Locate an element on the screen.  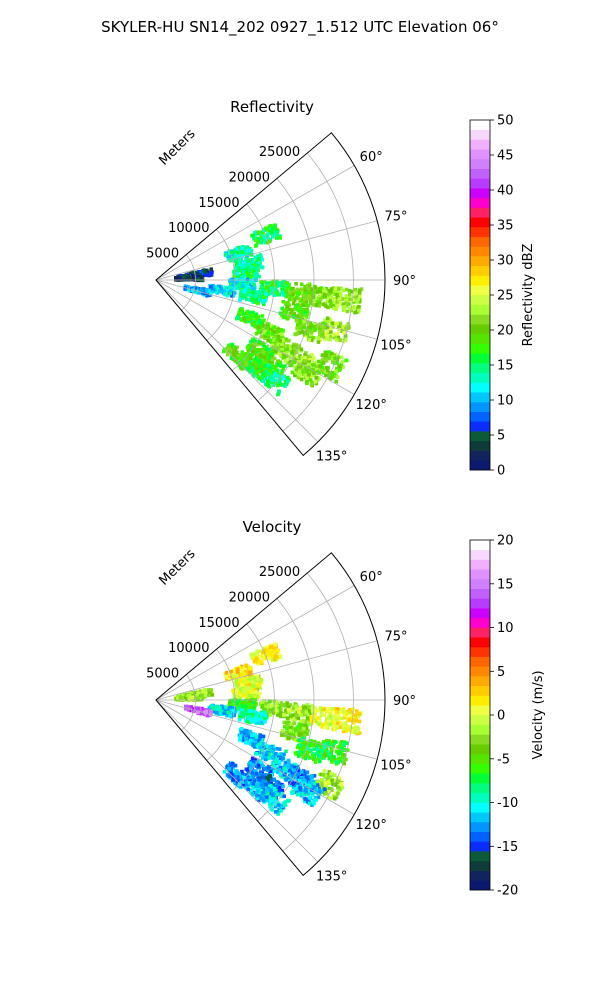
reflectivity-colorbar-label: Reflectivity dBZ is located at coordinates (528, 295).